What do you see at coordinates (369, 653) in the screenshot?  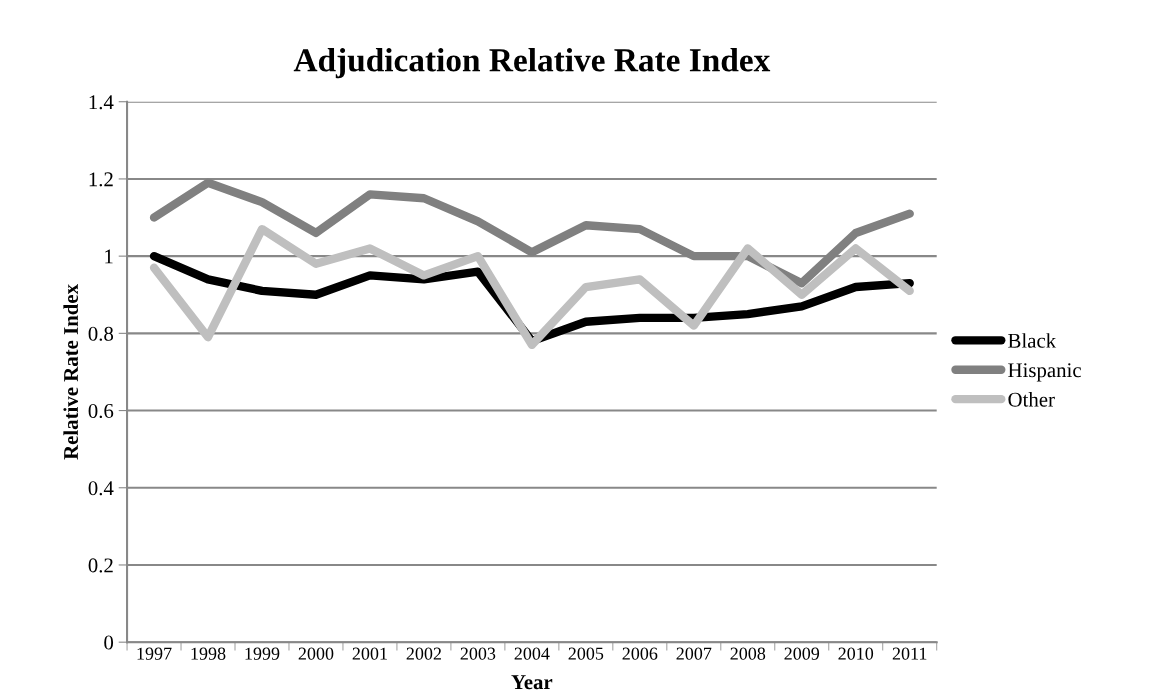 I see `x-tick-label: 2001` at bounding box center [369, 653].